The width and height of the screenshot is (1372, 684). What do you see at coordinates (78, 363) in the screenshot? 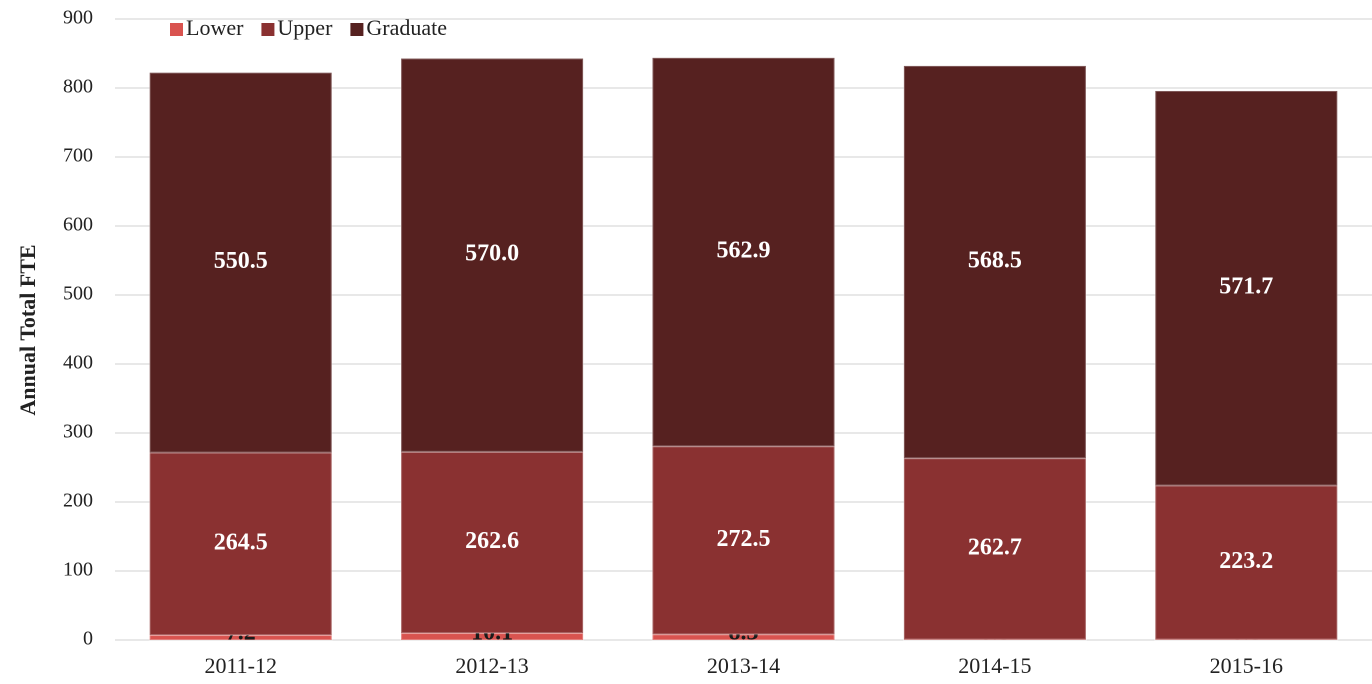
I see `y-tick-label: 400` at bounding box center [78, 363].